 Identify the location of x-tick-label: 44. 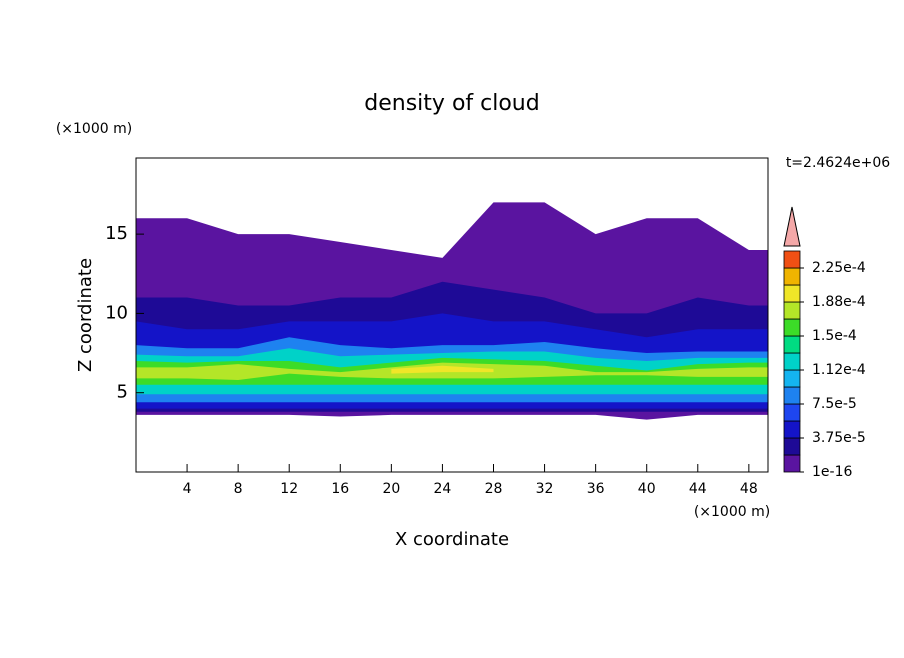
(698, 489).